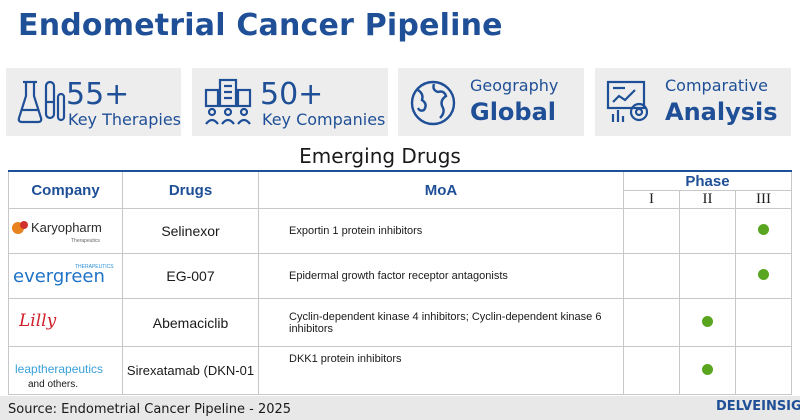  I want to click on footer-bar, so click(400, 408).